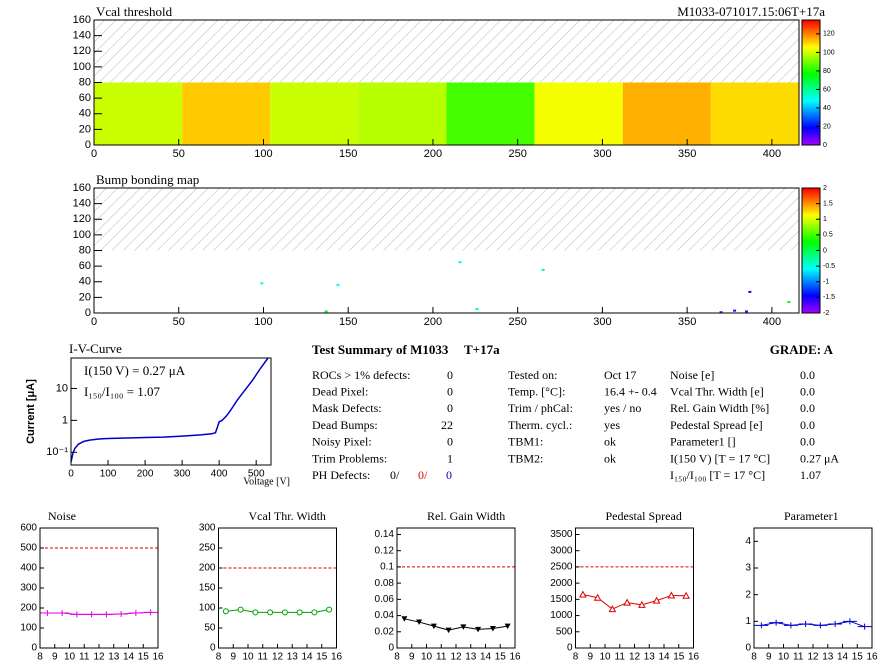 The height and width of the screenshot is (672, 896). I want to click on grade: GRADE: A, so click(802, 349).